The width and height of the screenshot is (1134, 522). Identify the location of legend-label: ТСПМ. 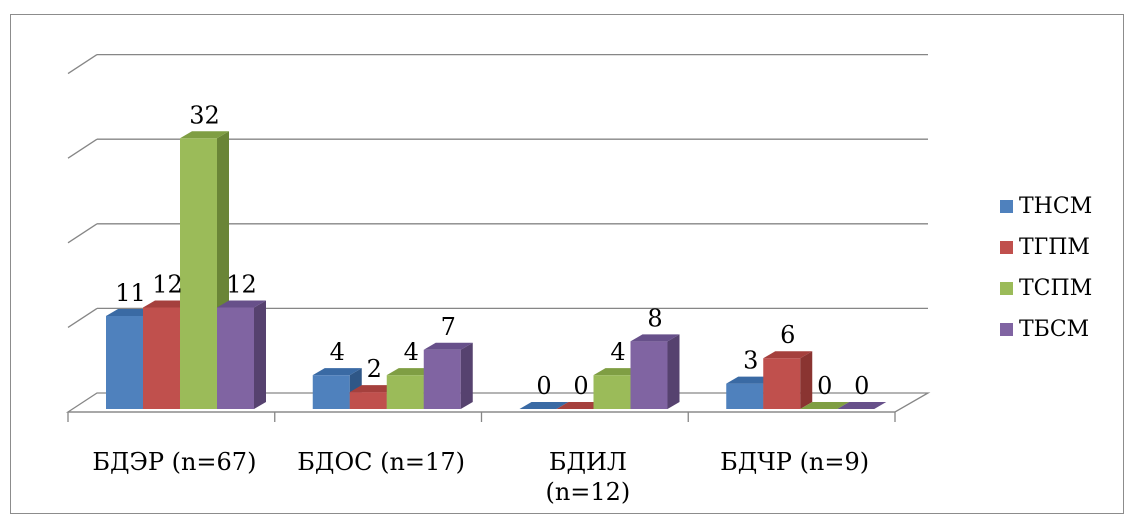
(1056, 288).